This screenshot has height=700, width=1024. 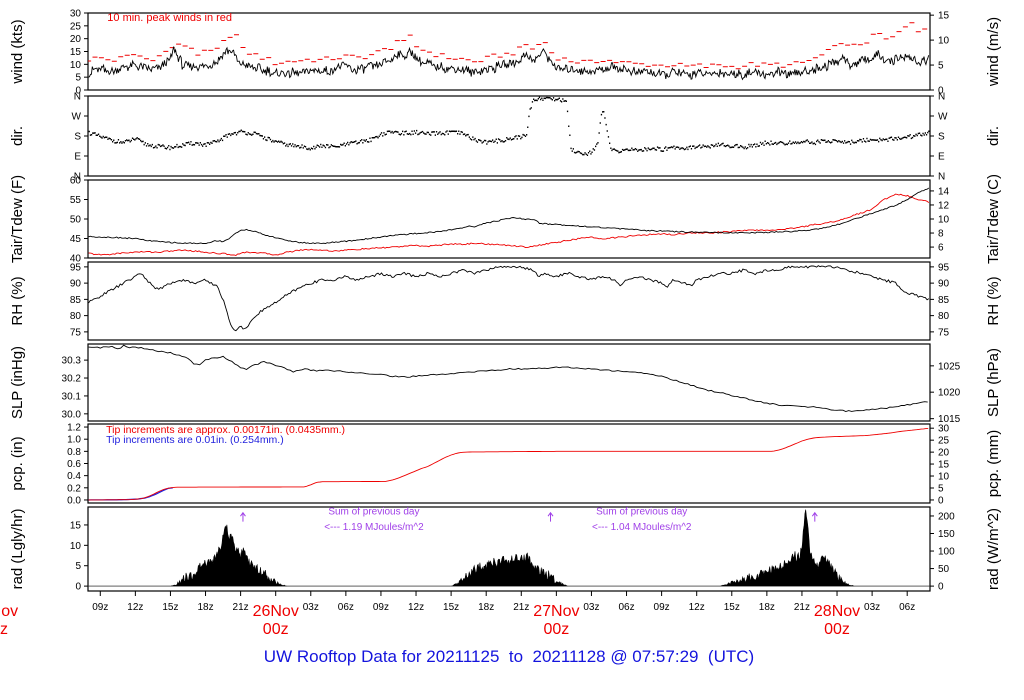 What do you see at coordinates (76, 300) in the screenshot?
I see `left-tick-label: 85` at bounding box center [76, 300].